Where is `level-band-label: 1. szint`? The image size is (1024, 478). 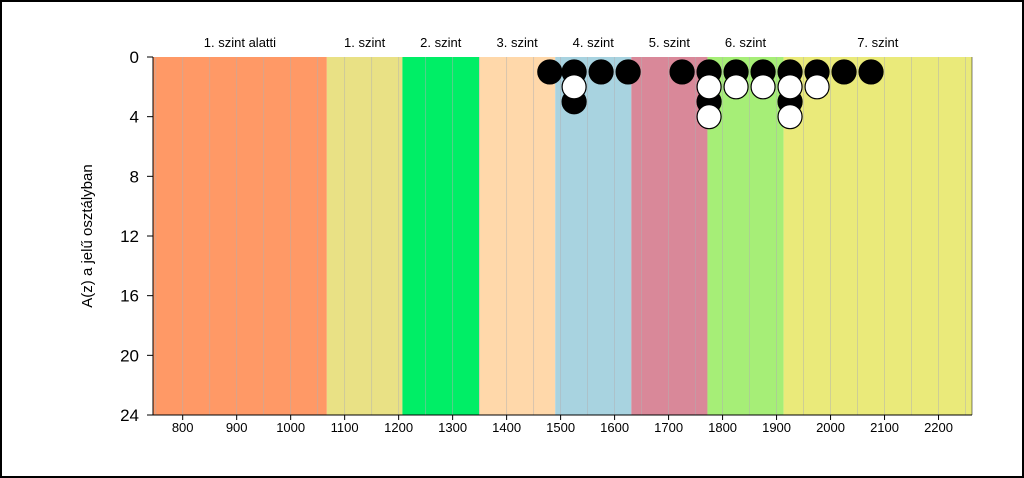
level-band-label: 1. szint is located at coordinates (365, 42).